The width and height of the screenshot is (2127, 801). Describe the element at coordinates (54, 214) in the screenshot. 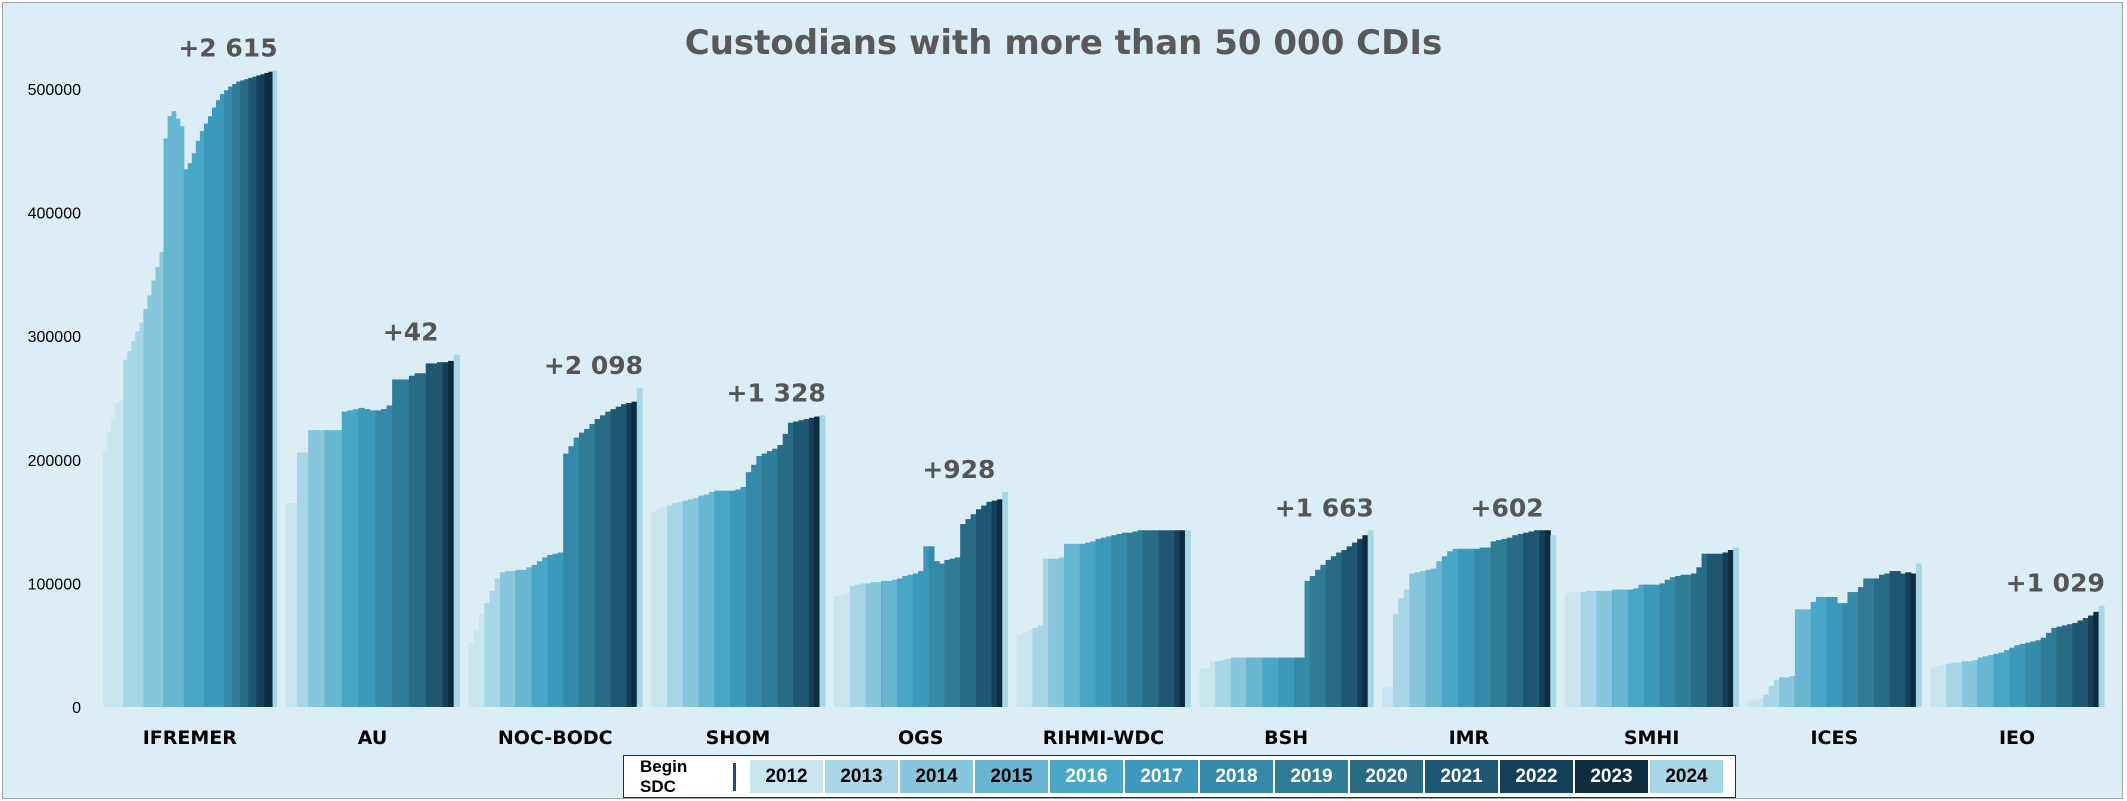

I see `y-tick-label: 400000` at that location.